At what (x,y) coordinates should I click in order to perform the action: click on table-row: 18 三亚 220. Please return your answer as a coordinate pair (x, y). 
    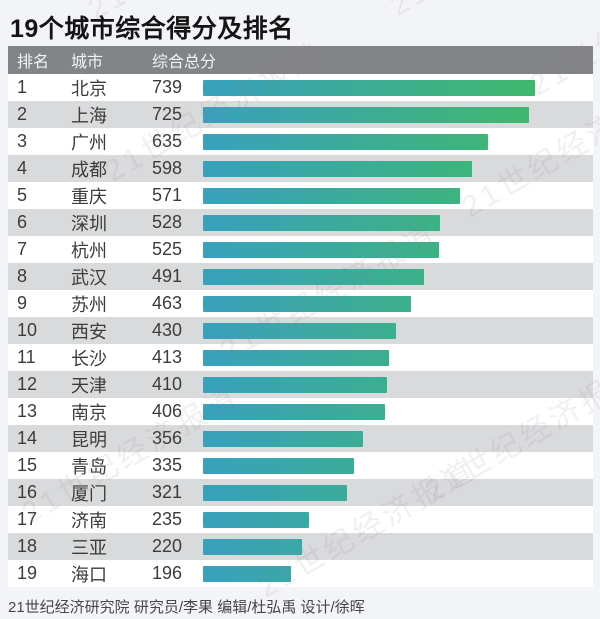
    Looking at the image, I should click on (300, 546).